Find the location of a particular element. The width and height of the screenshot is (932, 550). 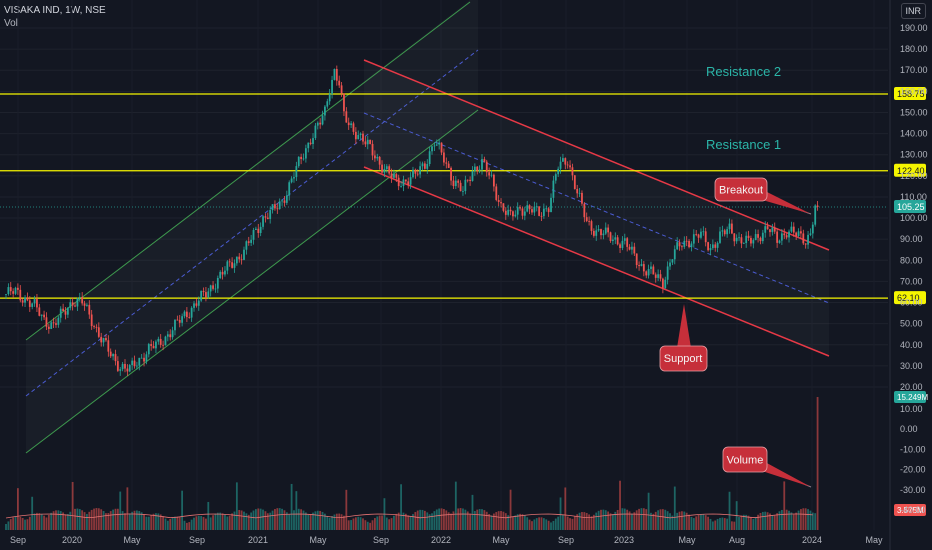

support-callout-label: Support is located at coordinates (683, 359).